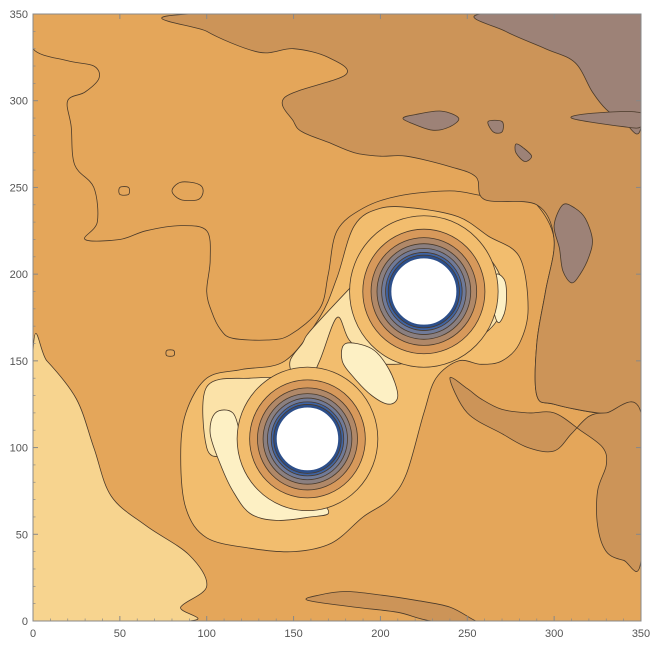 The width and height of the screenshot is (655, 650). Describe the element at coordinates (19, 102) in the screenshot. I see `y-tick-label: 300` at that location.